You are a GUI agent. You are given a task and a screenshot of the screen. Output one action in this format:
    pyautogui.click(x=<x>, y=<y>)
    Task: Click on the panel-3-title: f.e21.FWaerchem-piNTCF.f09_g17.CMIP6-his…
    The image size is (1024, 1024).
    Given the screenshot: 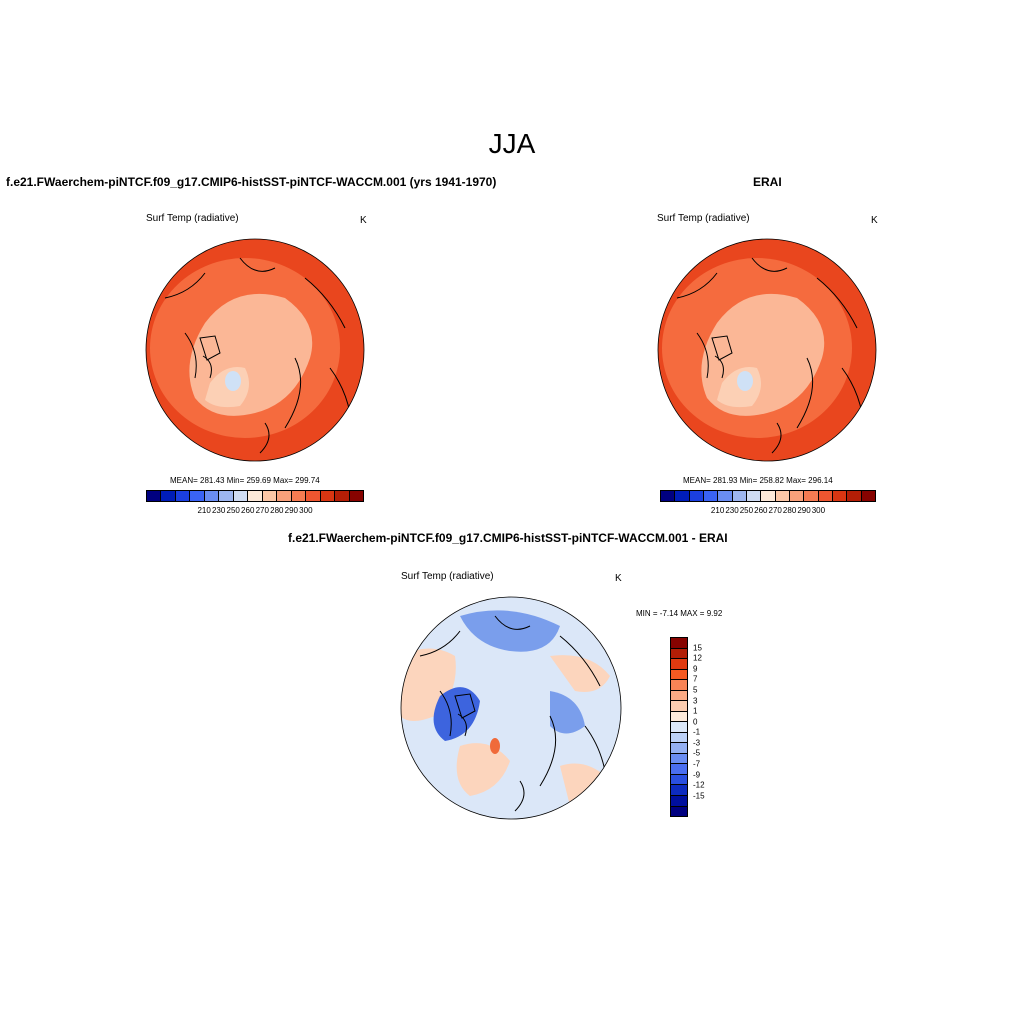 What is the action you would take?
    pyautogui.click(x=508, y=538)
    